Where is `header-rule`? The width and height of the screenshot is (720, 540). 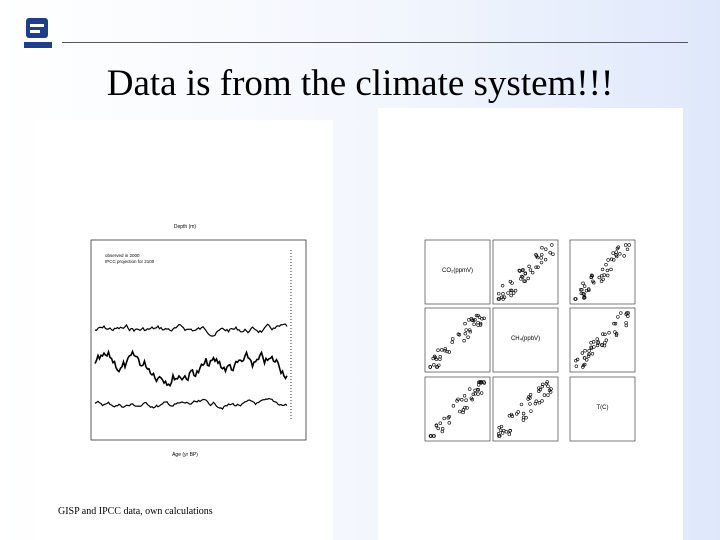 header-rule is located at coordinates (375, 42).